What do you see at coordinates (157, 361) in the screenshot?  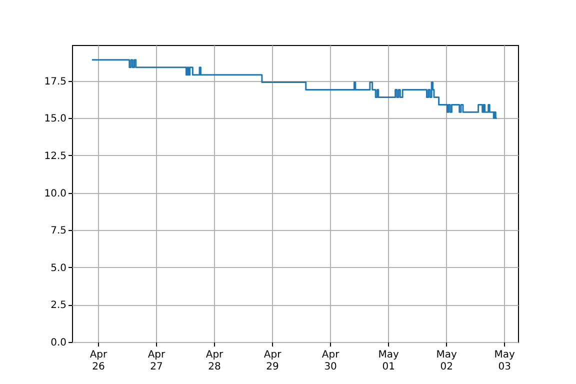 I see `x-tick-label: Apr 27` at bounding box center [157, 361].